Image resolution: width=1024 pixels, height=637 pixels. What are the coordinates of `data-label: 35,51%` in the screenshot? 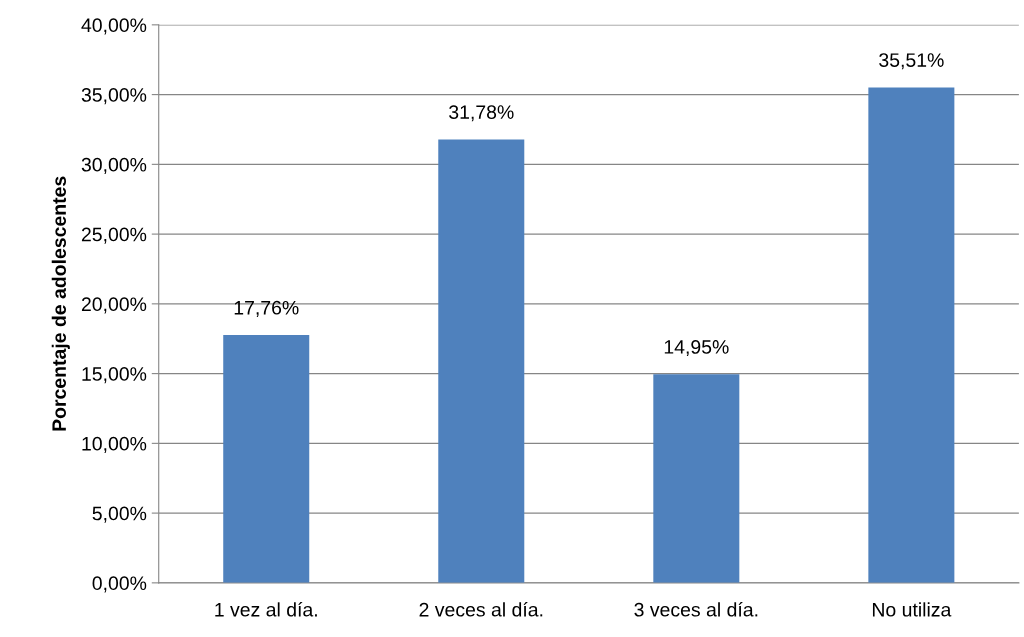 It's located at (911, 61).